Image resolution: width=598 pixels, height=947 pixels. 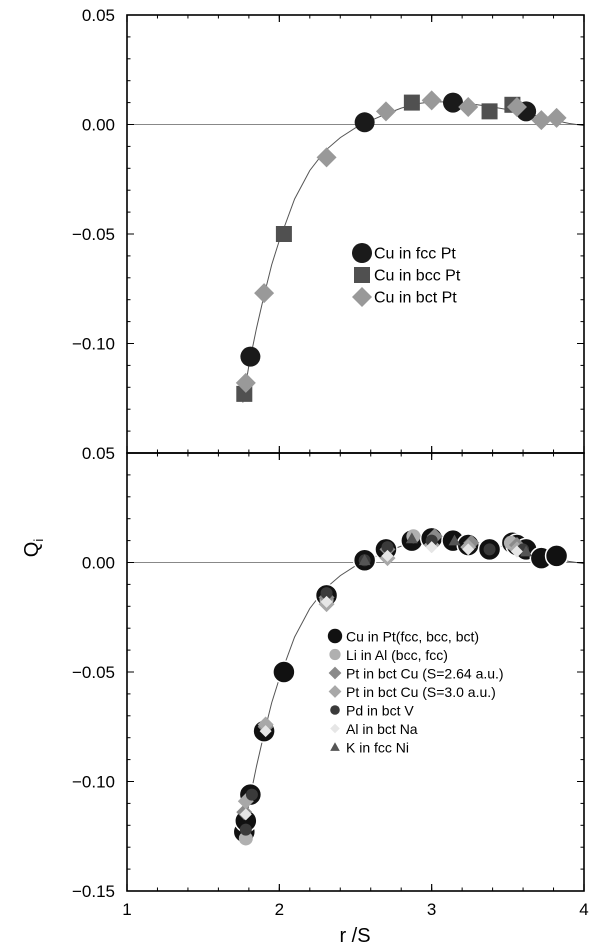 I want to click on legend-label: Al in bct Na, so click(x=382, y=729).